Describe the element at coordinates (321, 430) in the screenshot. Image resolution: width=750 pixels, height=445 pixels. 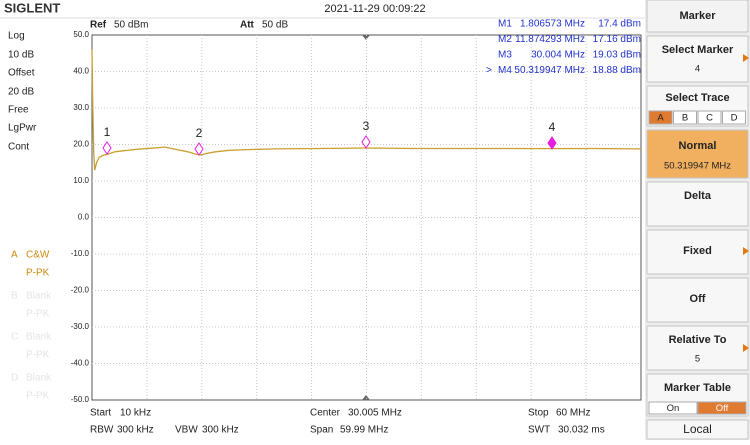
I see `span-label: Span` at that location.